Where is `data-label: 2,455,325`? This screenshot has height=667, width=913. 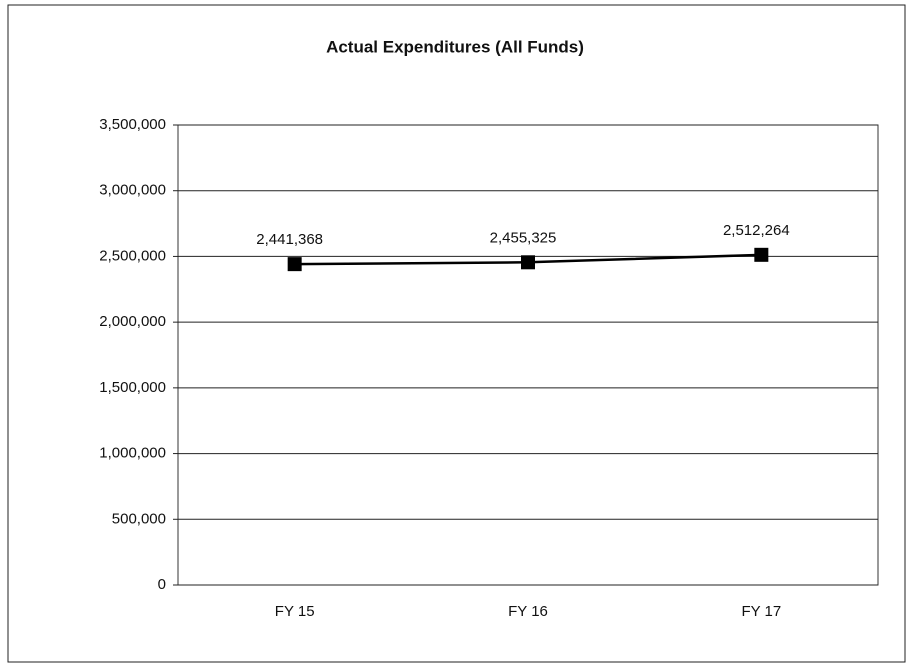
data-label: 2,455,325 is located at coordinates (523, 237).